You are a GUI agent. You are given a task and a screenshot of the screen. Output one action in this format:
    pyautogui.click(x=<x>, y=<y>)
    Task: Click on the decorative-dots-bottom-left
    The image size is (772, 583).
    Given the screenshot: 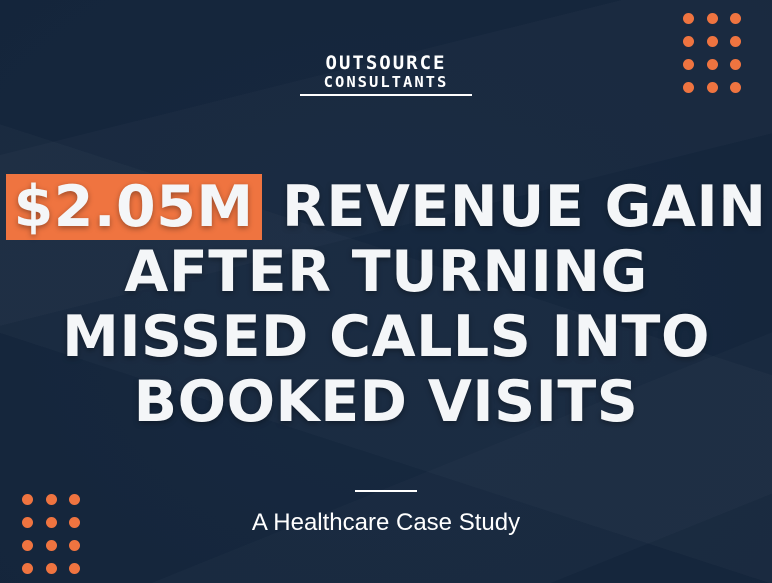 What is the action you would take?
    pyautogui.click(x=51, y=534)
    